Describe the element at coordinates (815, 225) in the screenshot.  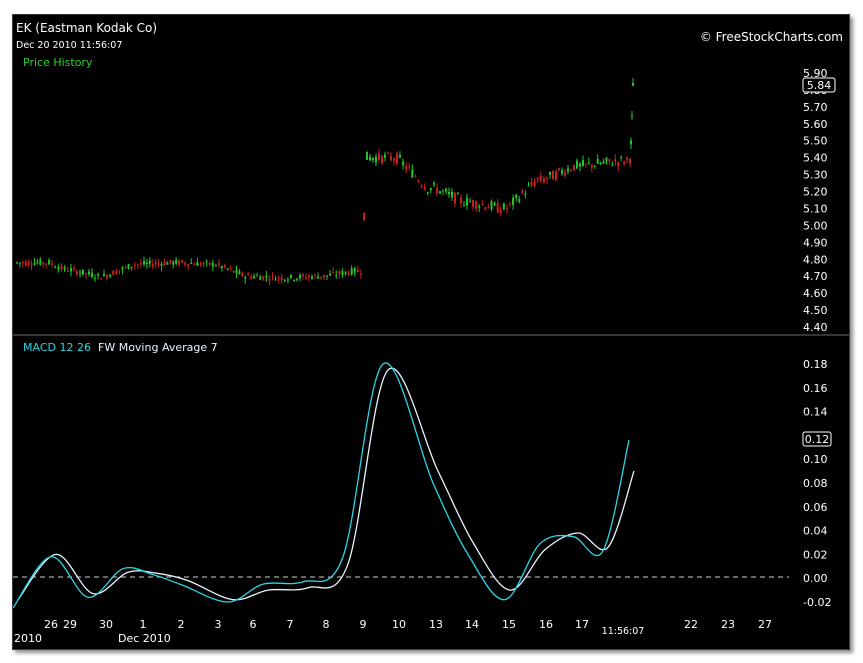
I see `price-tick-label: 5.00` at that location.